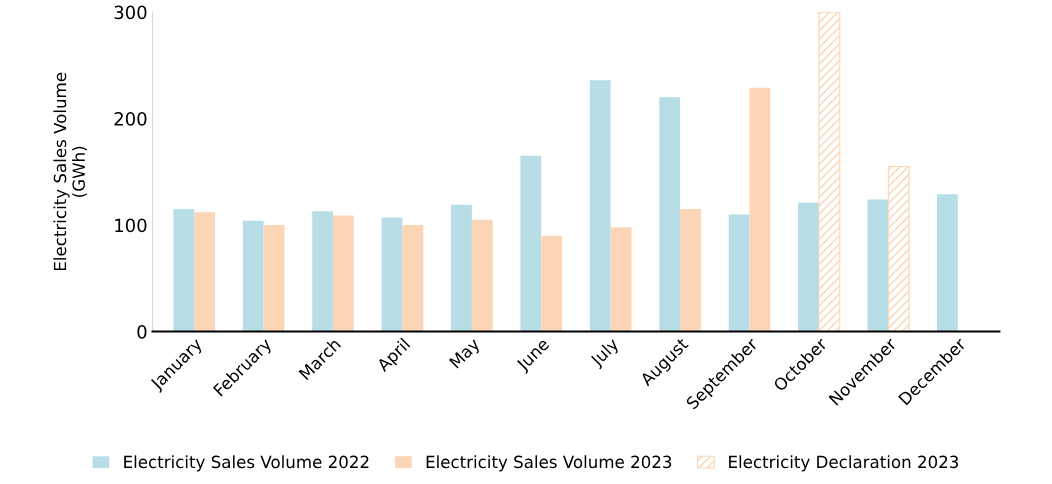  Describe the element at coordinates (142, 332) in the screenshot. I see `y-tick-label: 0` at that location.